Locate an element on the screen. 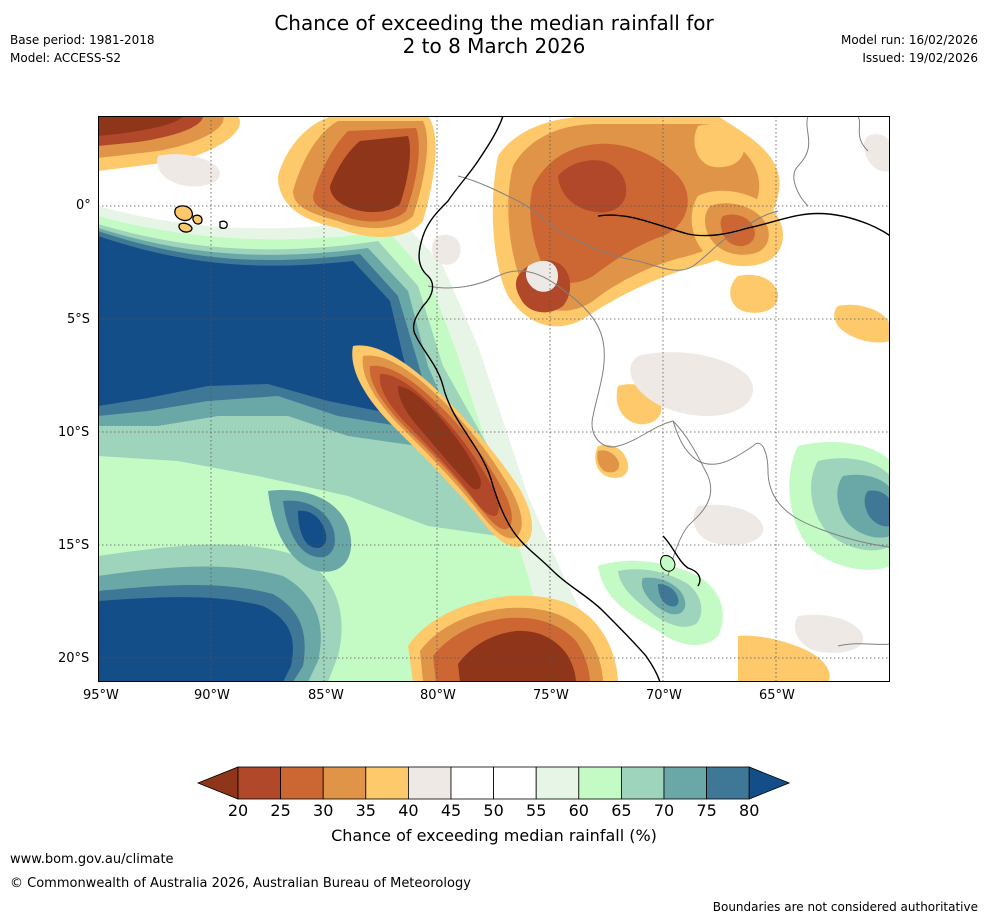 The width and height of the screenshot is (988, 919). issued-date: Issued: 19/02/2026 is located at coordinates (920, 58).